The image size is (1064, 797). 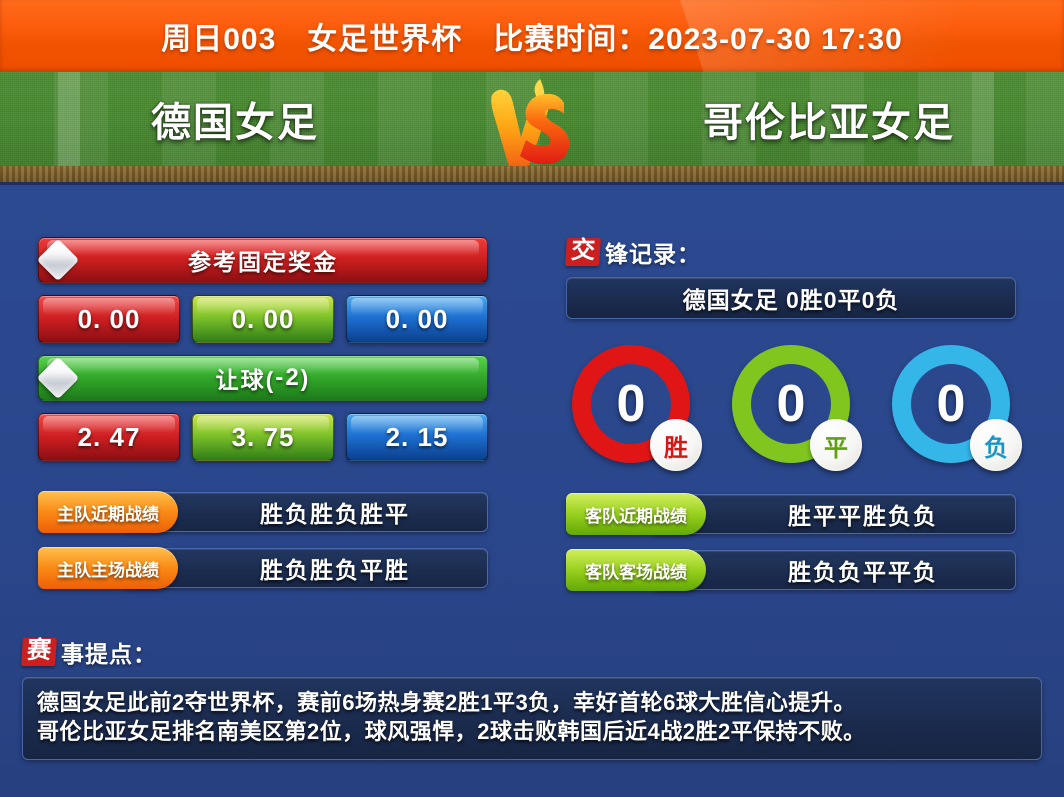 I want to click on away-form-rows: 胜平平胜负负 客队近期战绩 胜负负平平负 客队客场战绩, so click(x=791, y=542).